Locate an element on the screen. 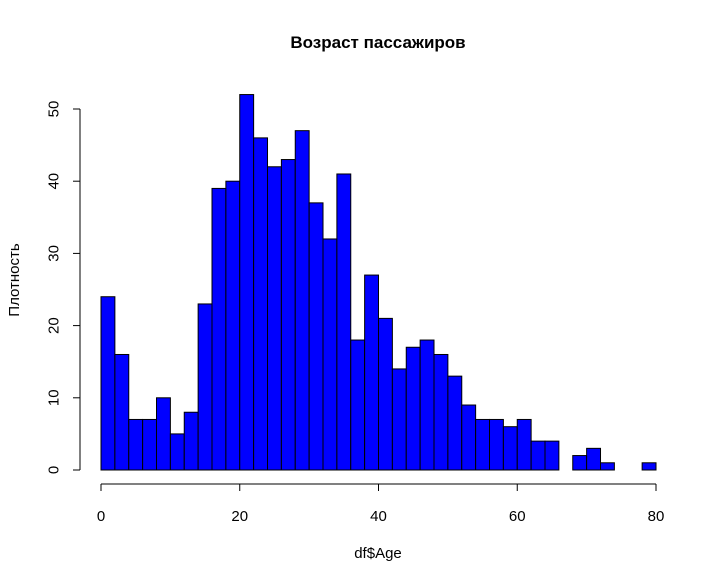  x-tick-label: 40 is located at coordinates (378, 516).